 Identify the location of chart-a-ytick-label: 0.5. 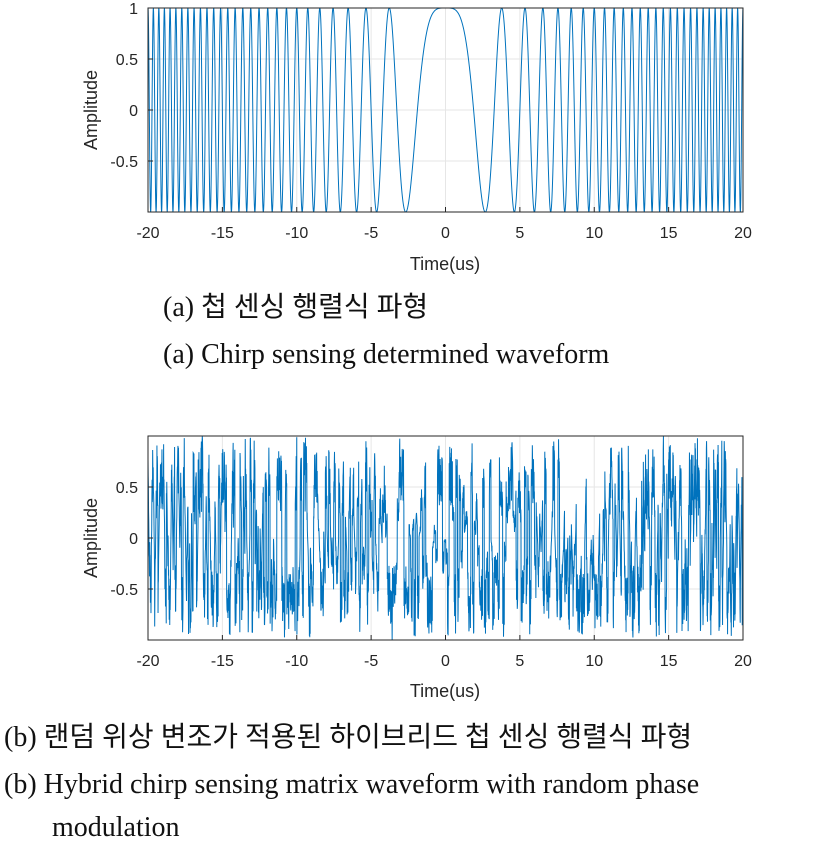
(127, 60).